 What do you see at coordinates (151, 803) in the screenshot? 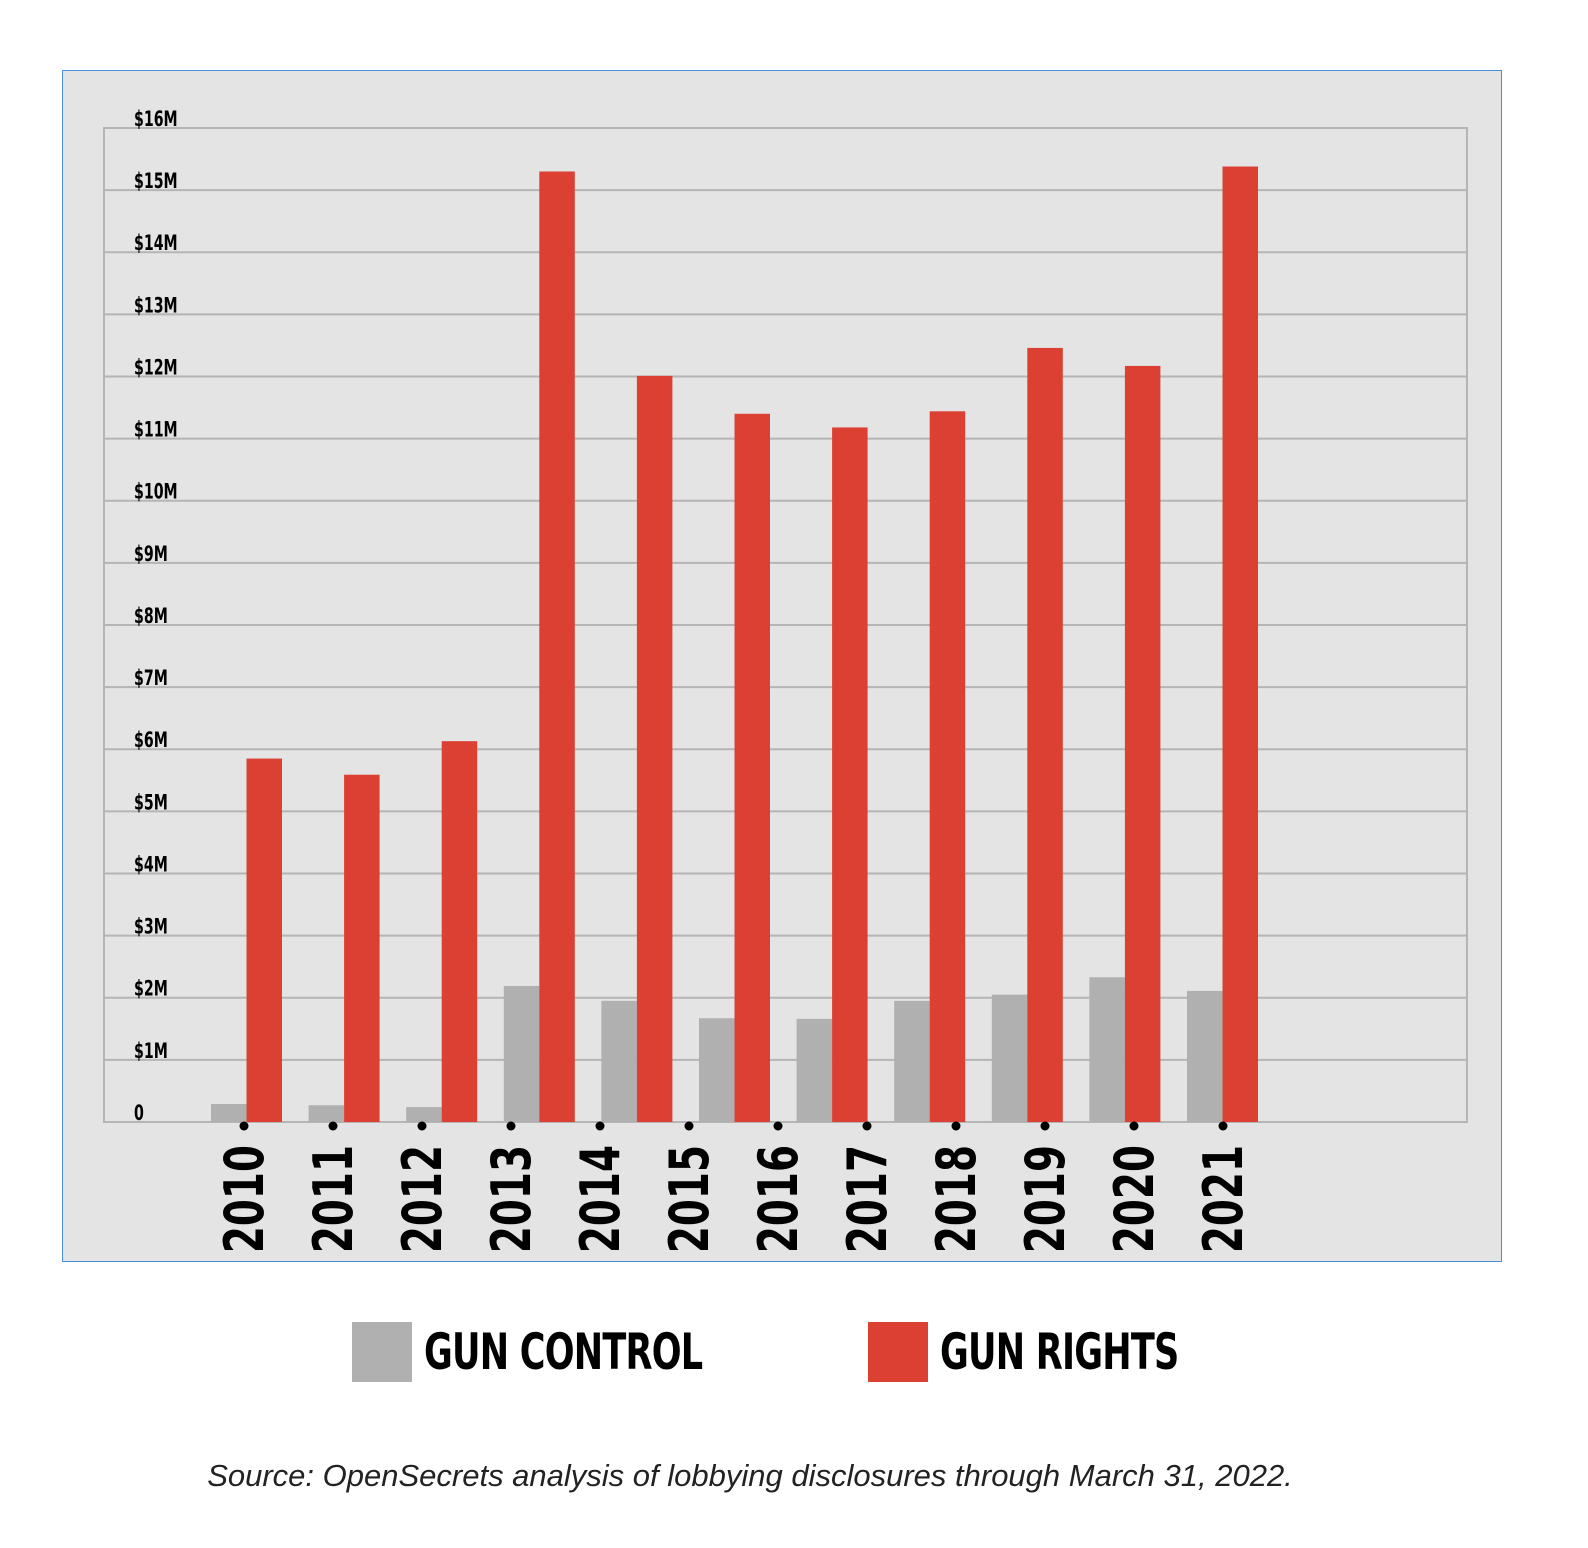
I see `y-tick-label: $5M` at bounding box center [151, 803].